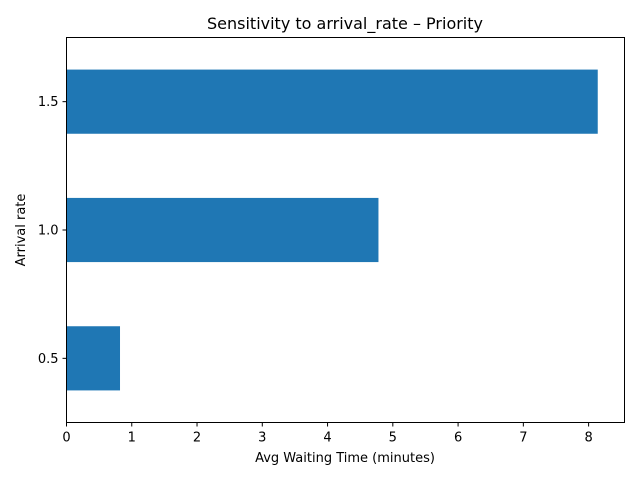  I want to click on chart-title: Sensitivity to arrival_rate – Priority, so click(345, 24).